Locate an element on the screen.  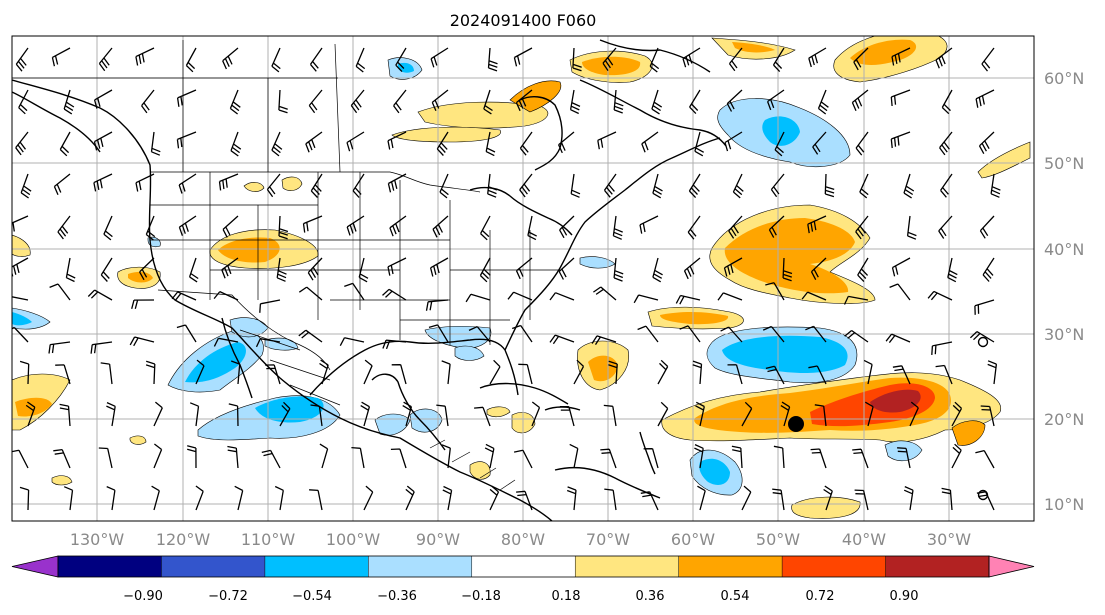
colorbar-tick-label: −0.36 is located at coordinates (397, 596).